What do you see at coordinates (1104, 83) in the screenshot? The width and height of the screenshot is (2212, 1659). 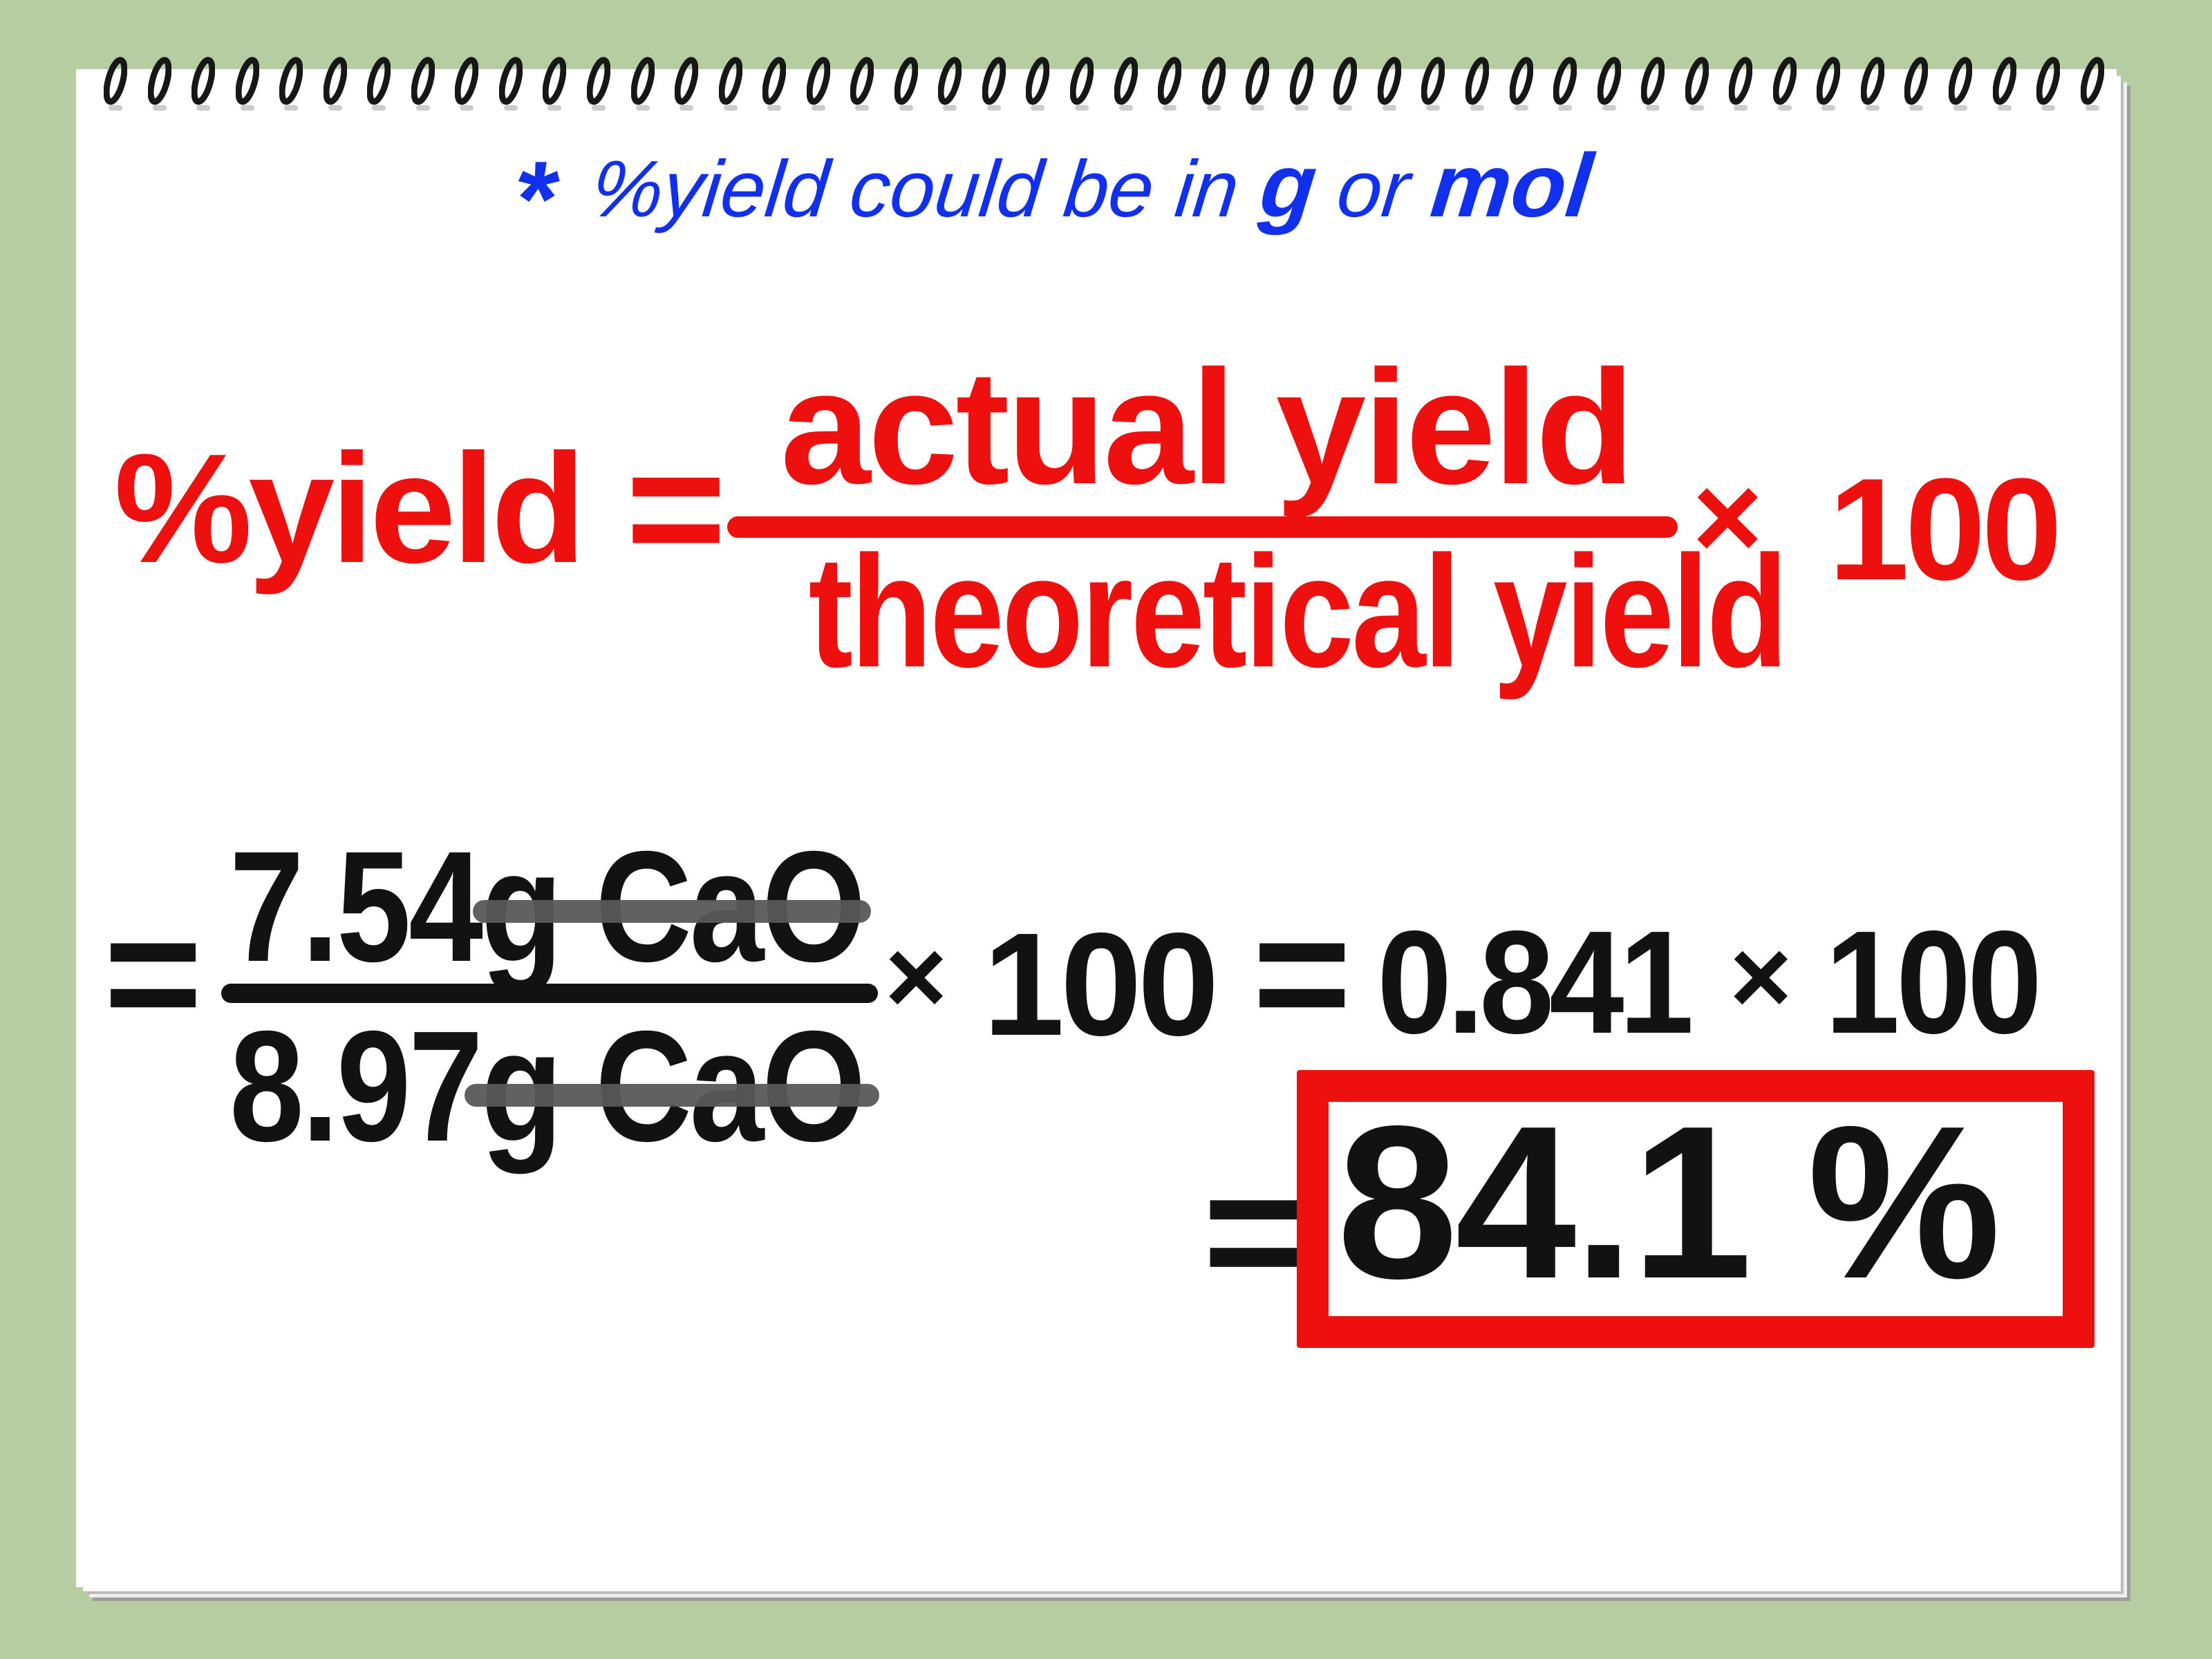 I see `spiral-binding` at bounding box center [1104, 83].